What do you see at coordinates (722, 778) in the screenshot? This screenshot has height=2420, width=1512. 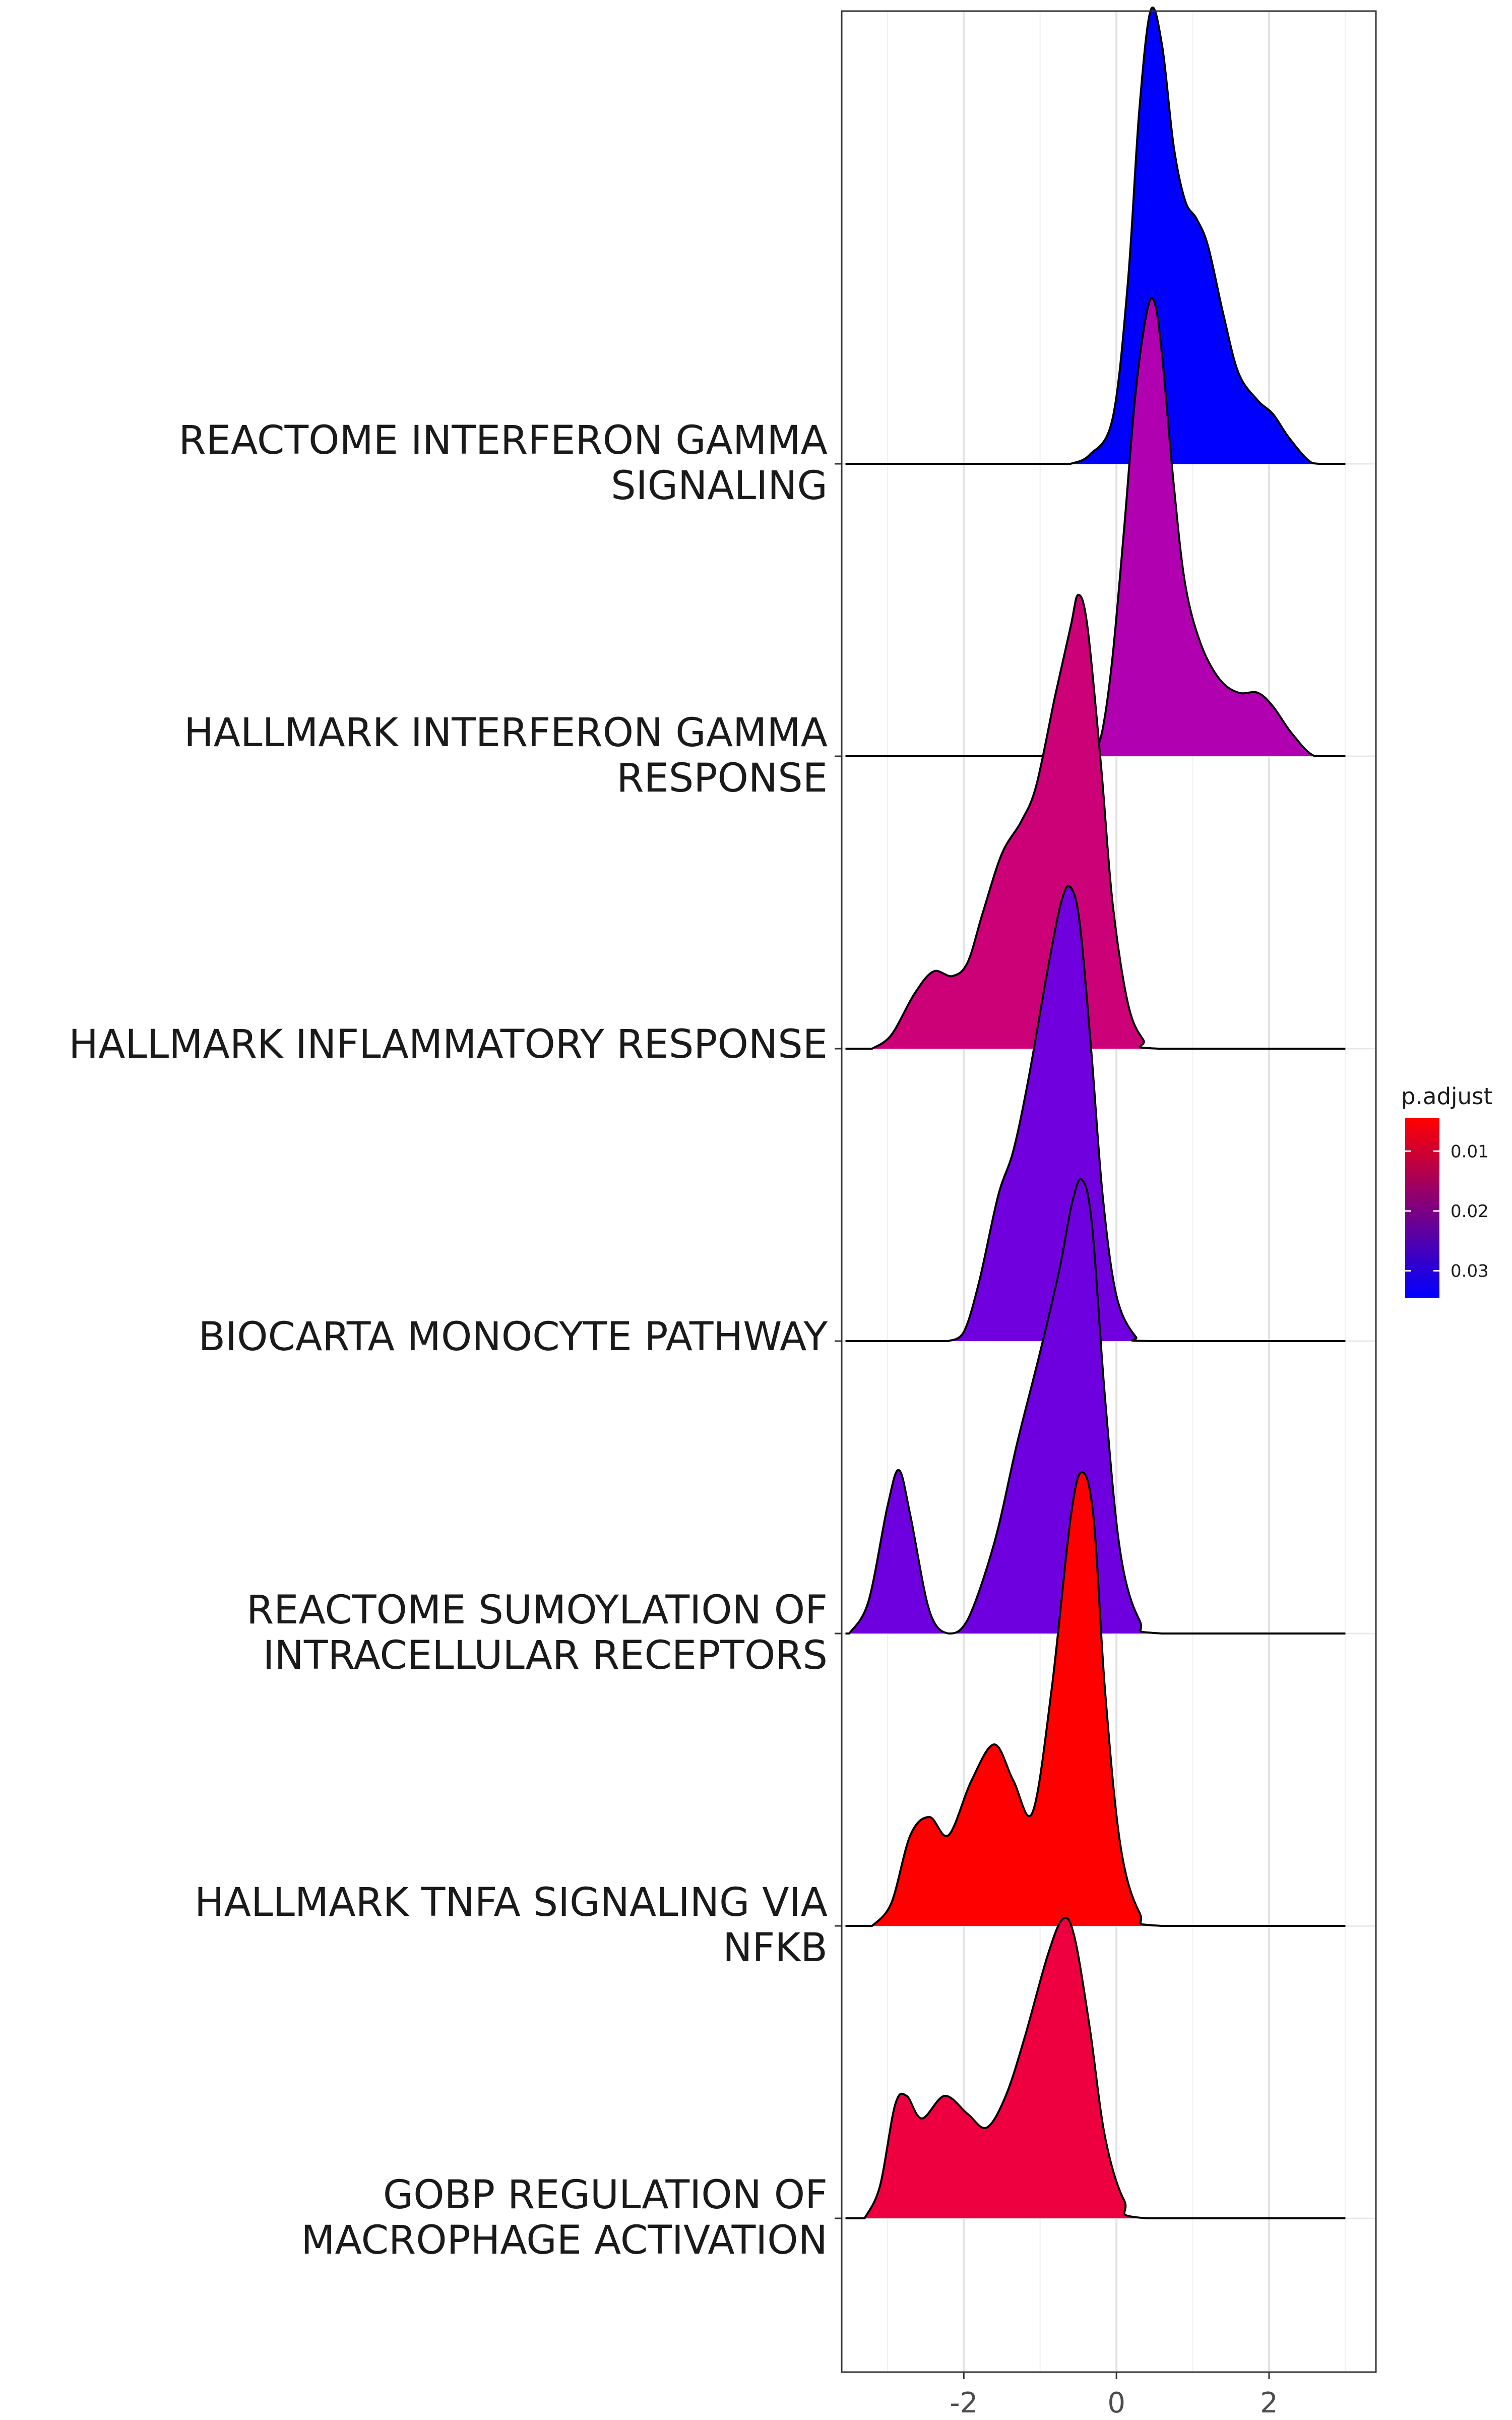 I see `y-label: RESPONSE` at bounding box center [722, 778].